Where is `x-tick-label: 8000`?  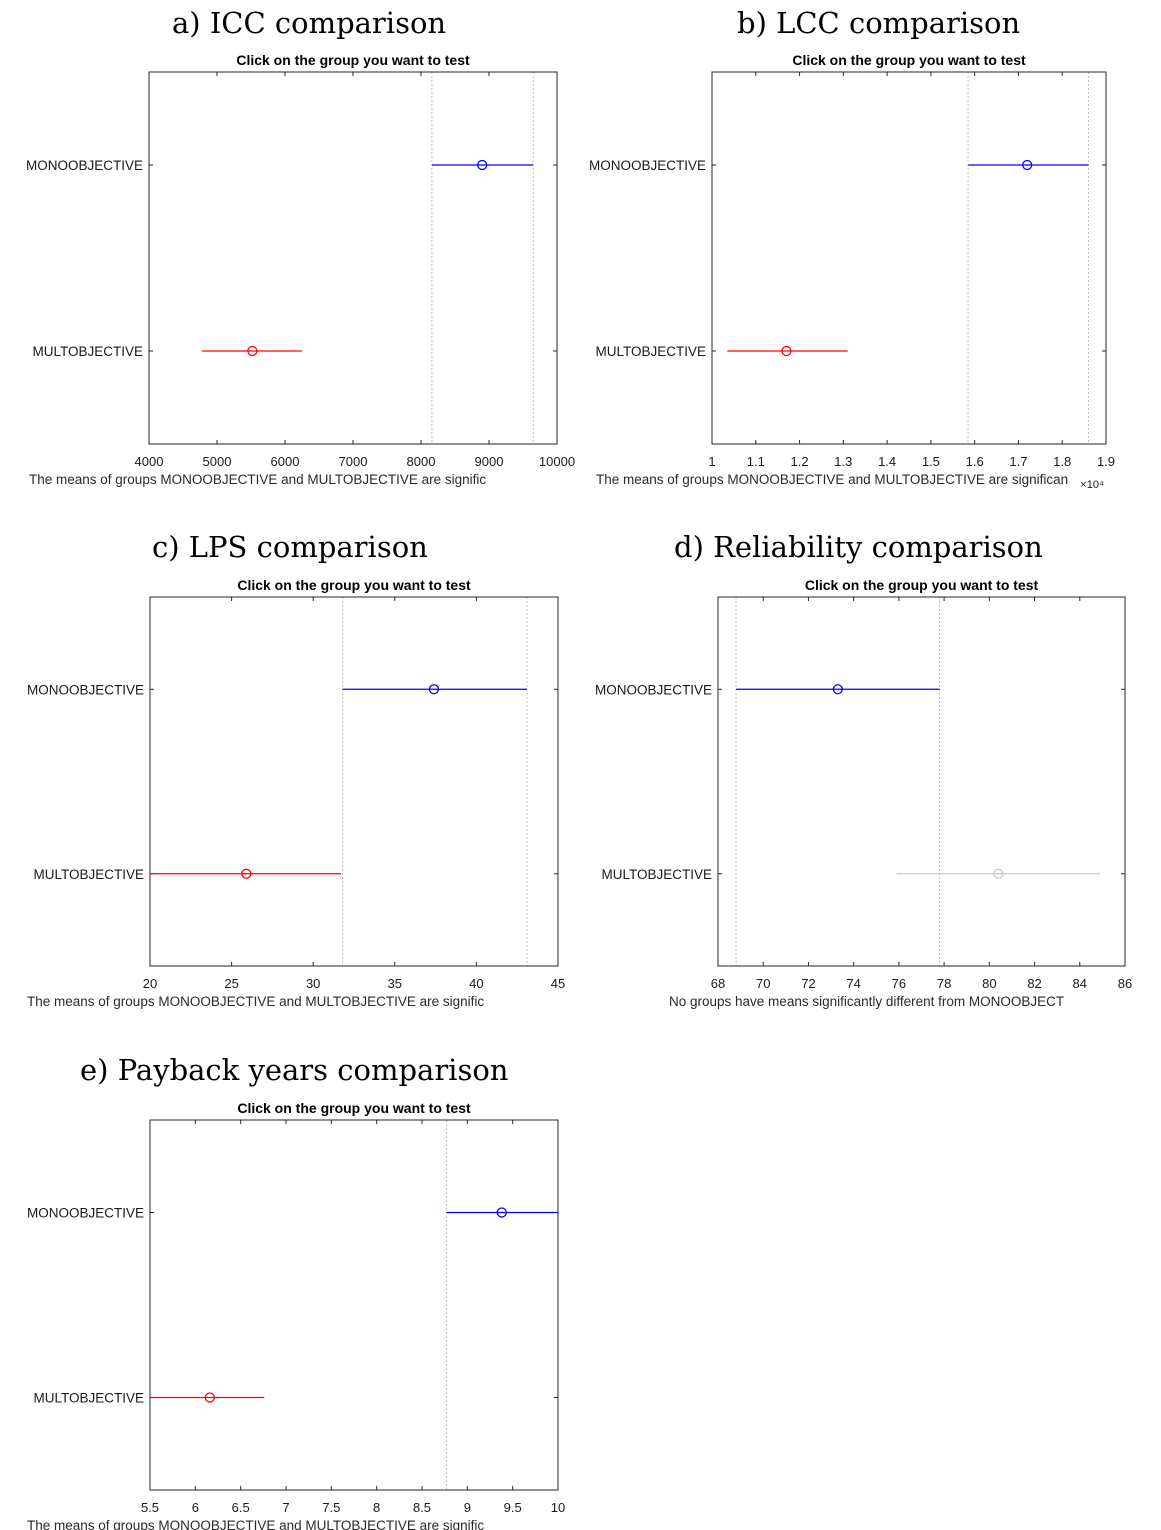 x-tick-label: 8000 is located at coordinates (421, 461).